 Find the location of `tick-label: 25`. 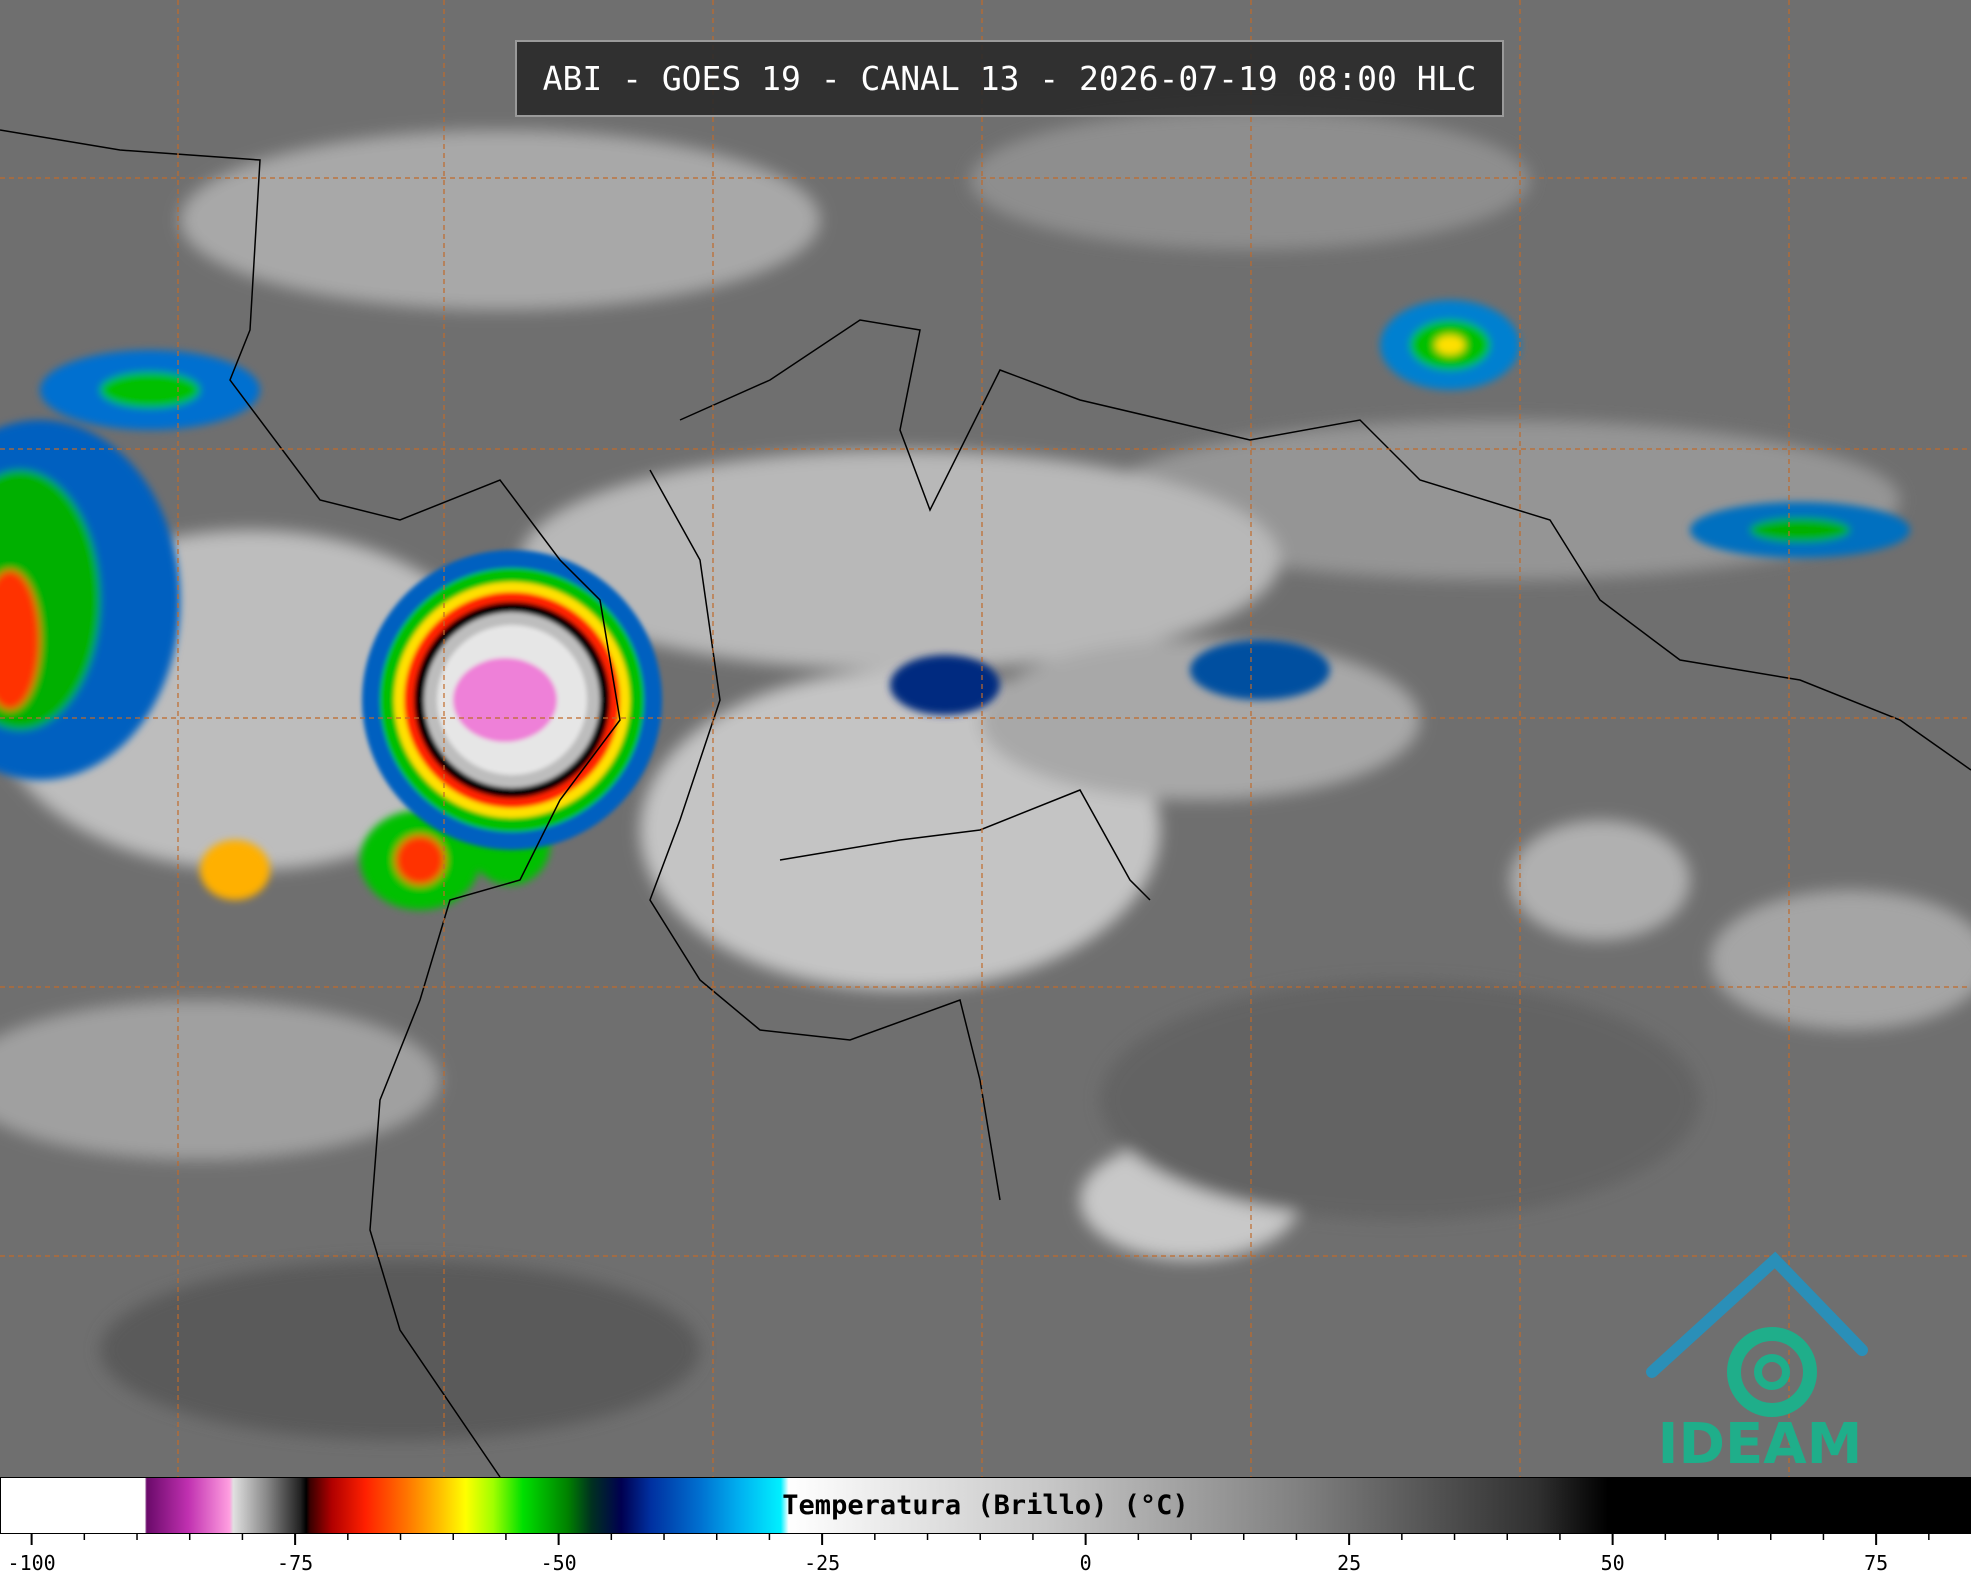

tick-label: 25 is located at coordinates (1349, 1563).